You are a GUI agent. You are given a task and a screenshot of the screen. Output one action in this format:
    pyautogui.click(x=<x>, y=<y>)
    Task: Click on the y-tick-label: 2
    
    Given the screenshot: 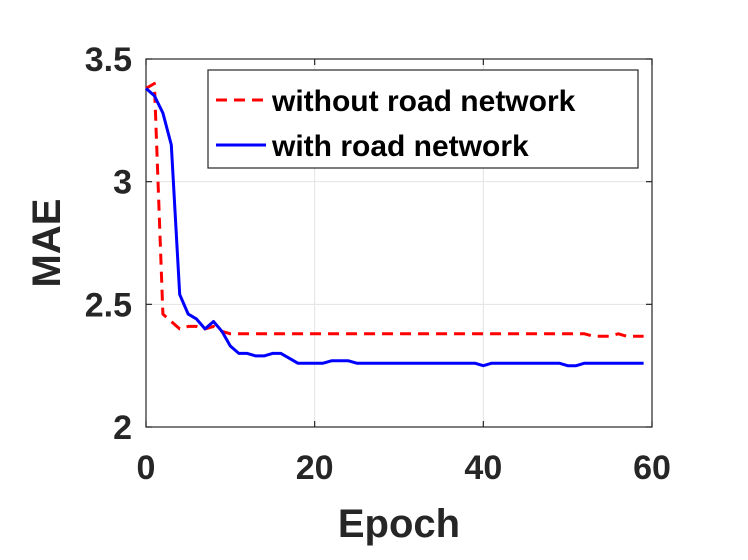 What is the action you would take?
    pyautogui.click(x=122, y=428)
    